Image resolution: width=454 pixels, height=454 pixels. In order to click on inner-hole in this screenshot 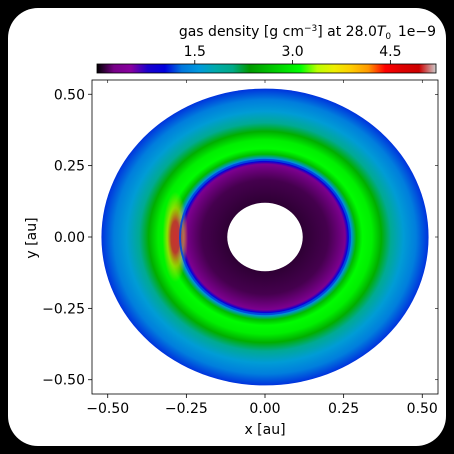, I will do `click(265, 237)`.